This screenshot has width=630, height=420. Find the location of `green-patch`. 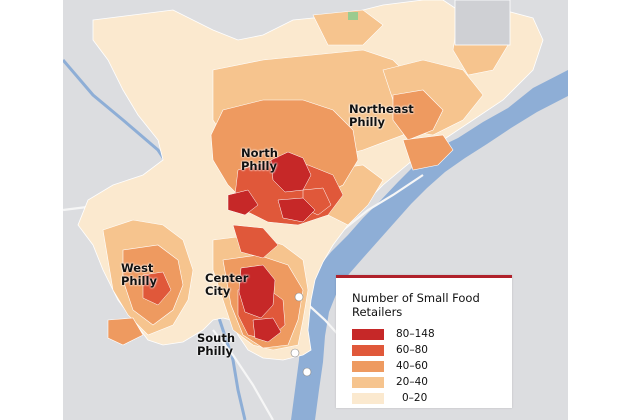

green-patch is located at coordinates (353, 16).